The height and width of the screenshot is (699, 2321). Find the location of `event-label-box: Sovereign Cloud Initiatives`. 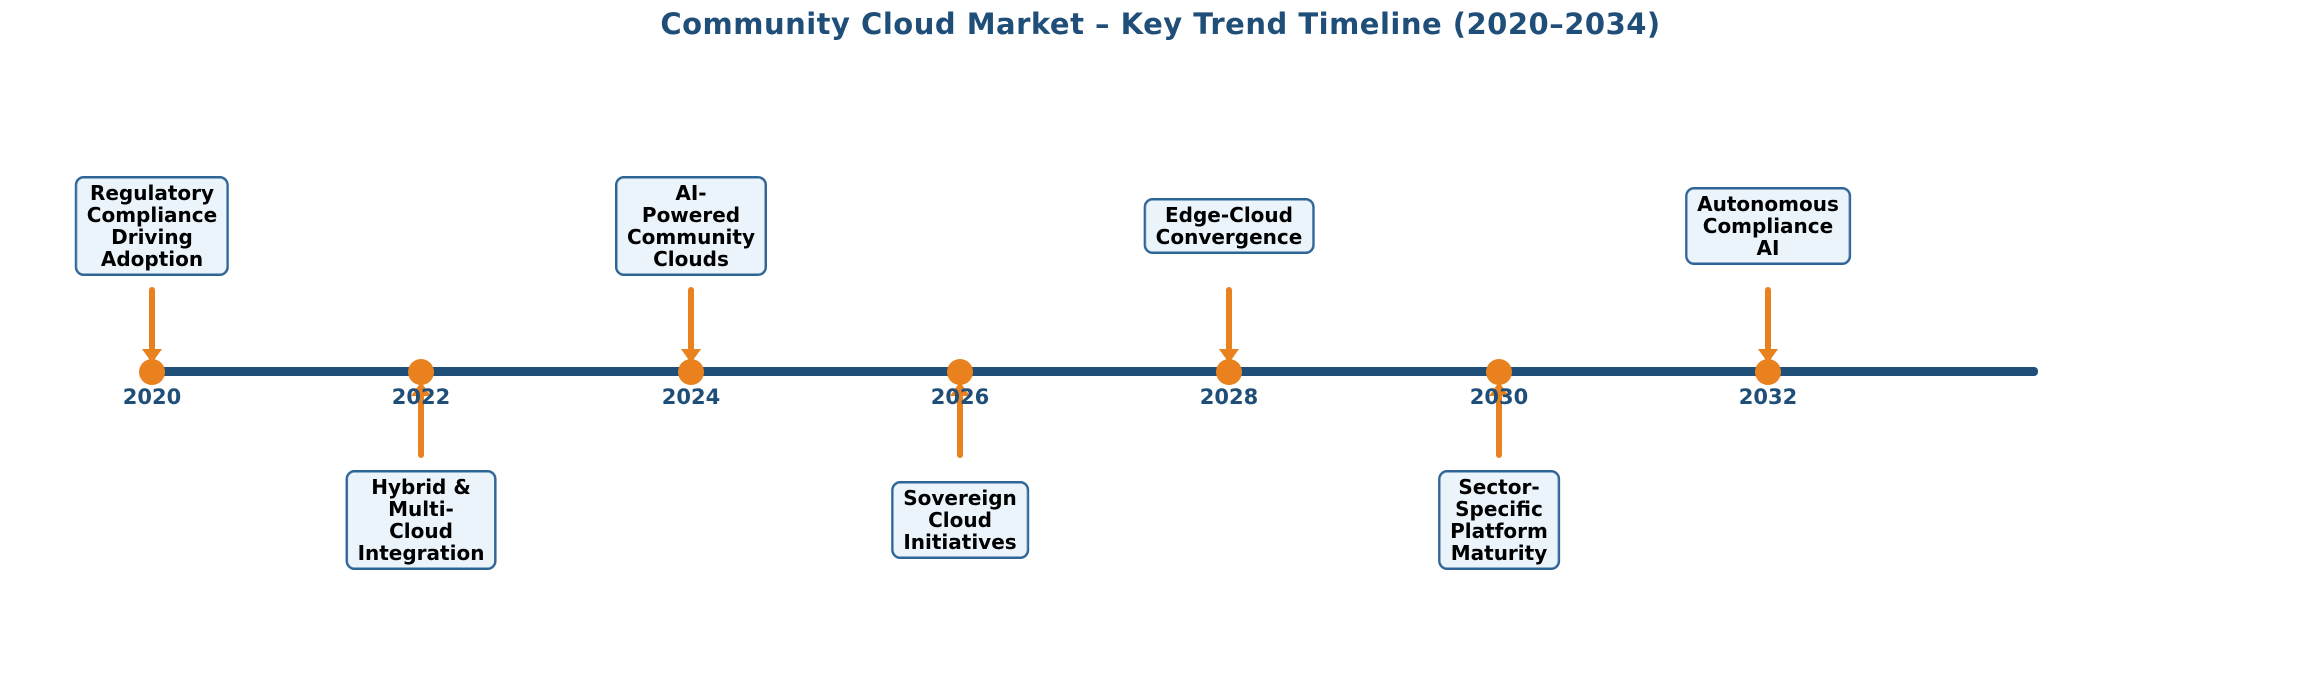

event-label-box: Sovereign Cloud Initiatives is located at coordinates (960, 520).